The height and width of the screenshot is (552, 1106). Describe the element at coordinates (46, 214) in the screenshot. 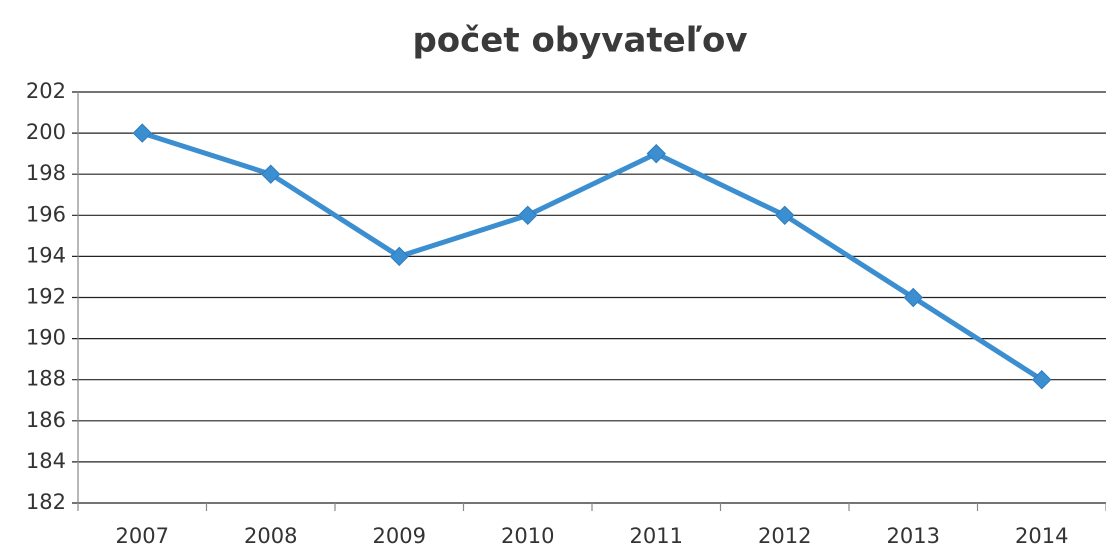

I see `y-tick-label: 196` at that location.